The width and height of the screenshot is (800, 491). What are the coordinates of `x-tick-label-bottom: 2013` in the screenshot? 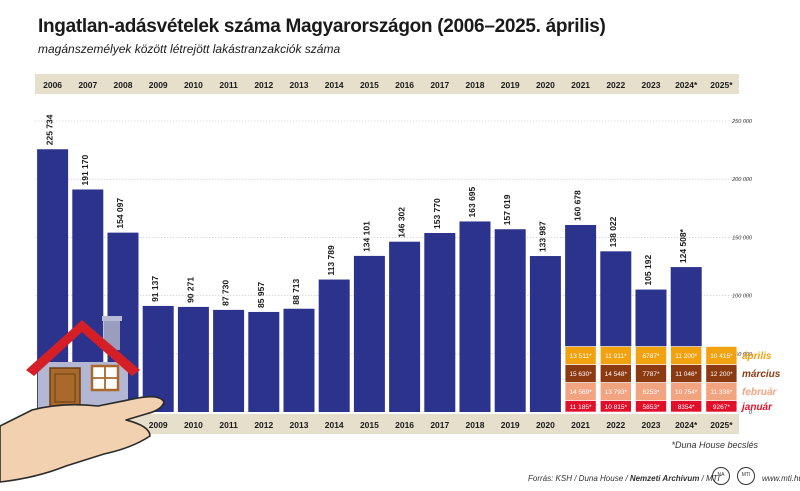 It's located at (299, 425).